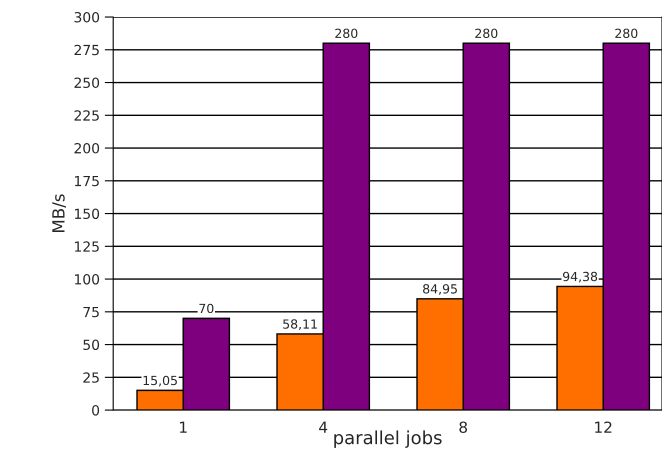 This screenshot has height=473, width=662. What do you see at coordinates (86, 50) in the screenshot?
I see `y-tick-label: 275` at bounding box center [86, 50].